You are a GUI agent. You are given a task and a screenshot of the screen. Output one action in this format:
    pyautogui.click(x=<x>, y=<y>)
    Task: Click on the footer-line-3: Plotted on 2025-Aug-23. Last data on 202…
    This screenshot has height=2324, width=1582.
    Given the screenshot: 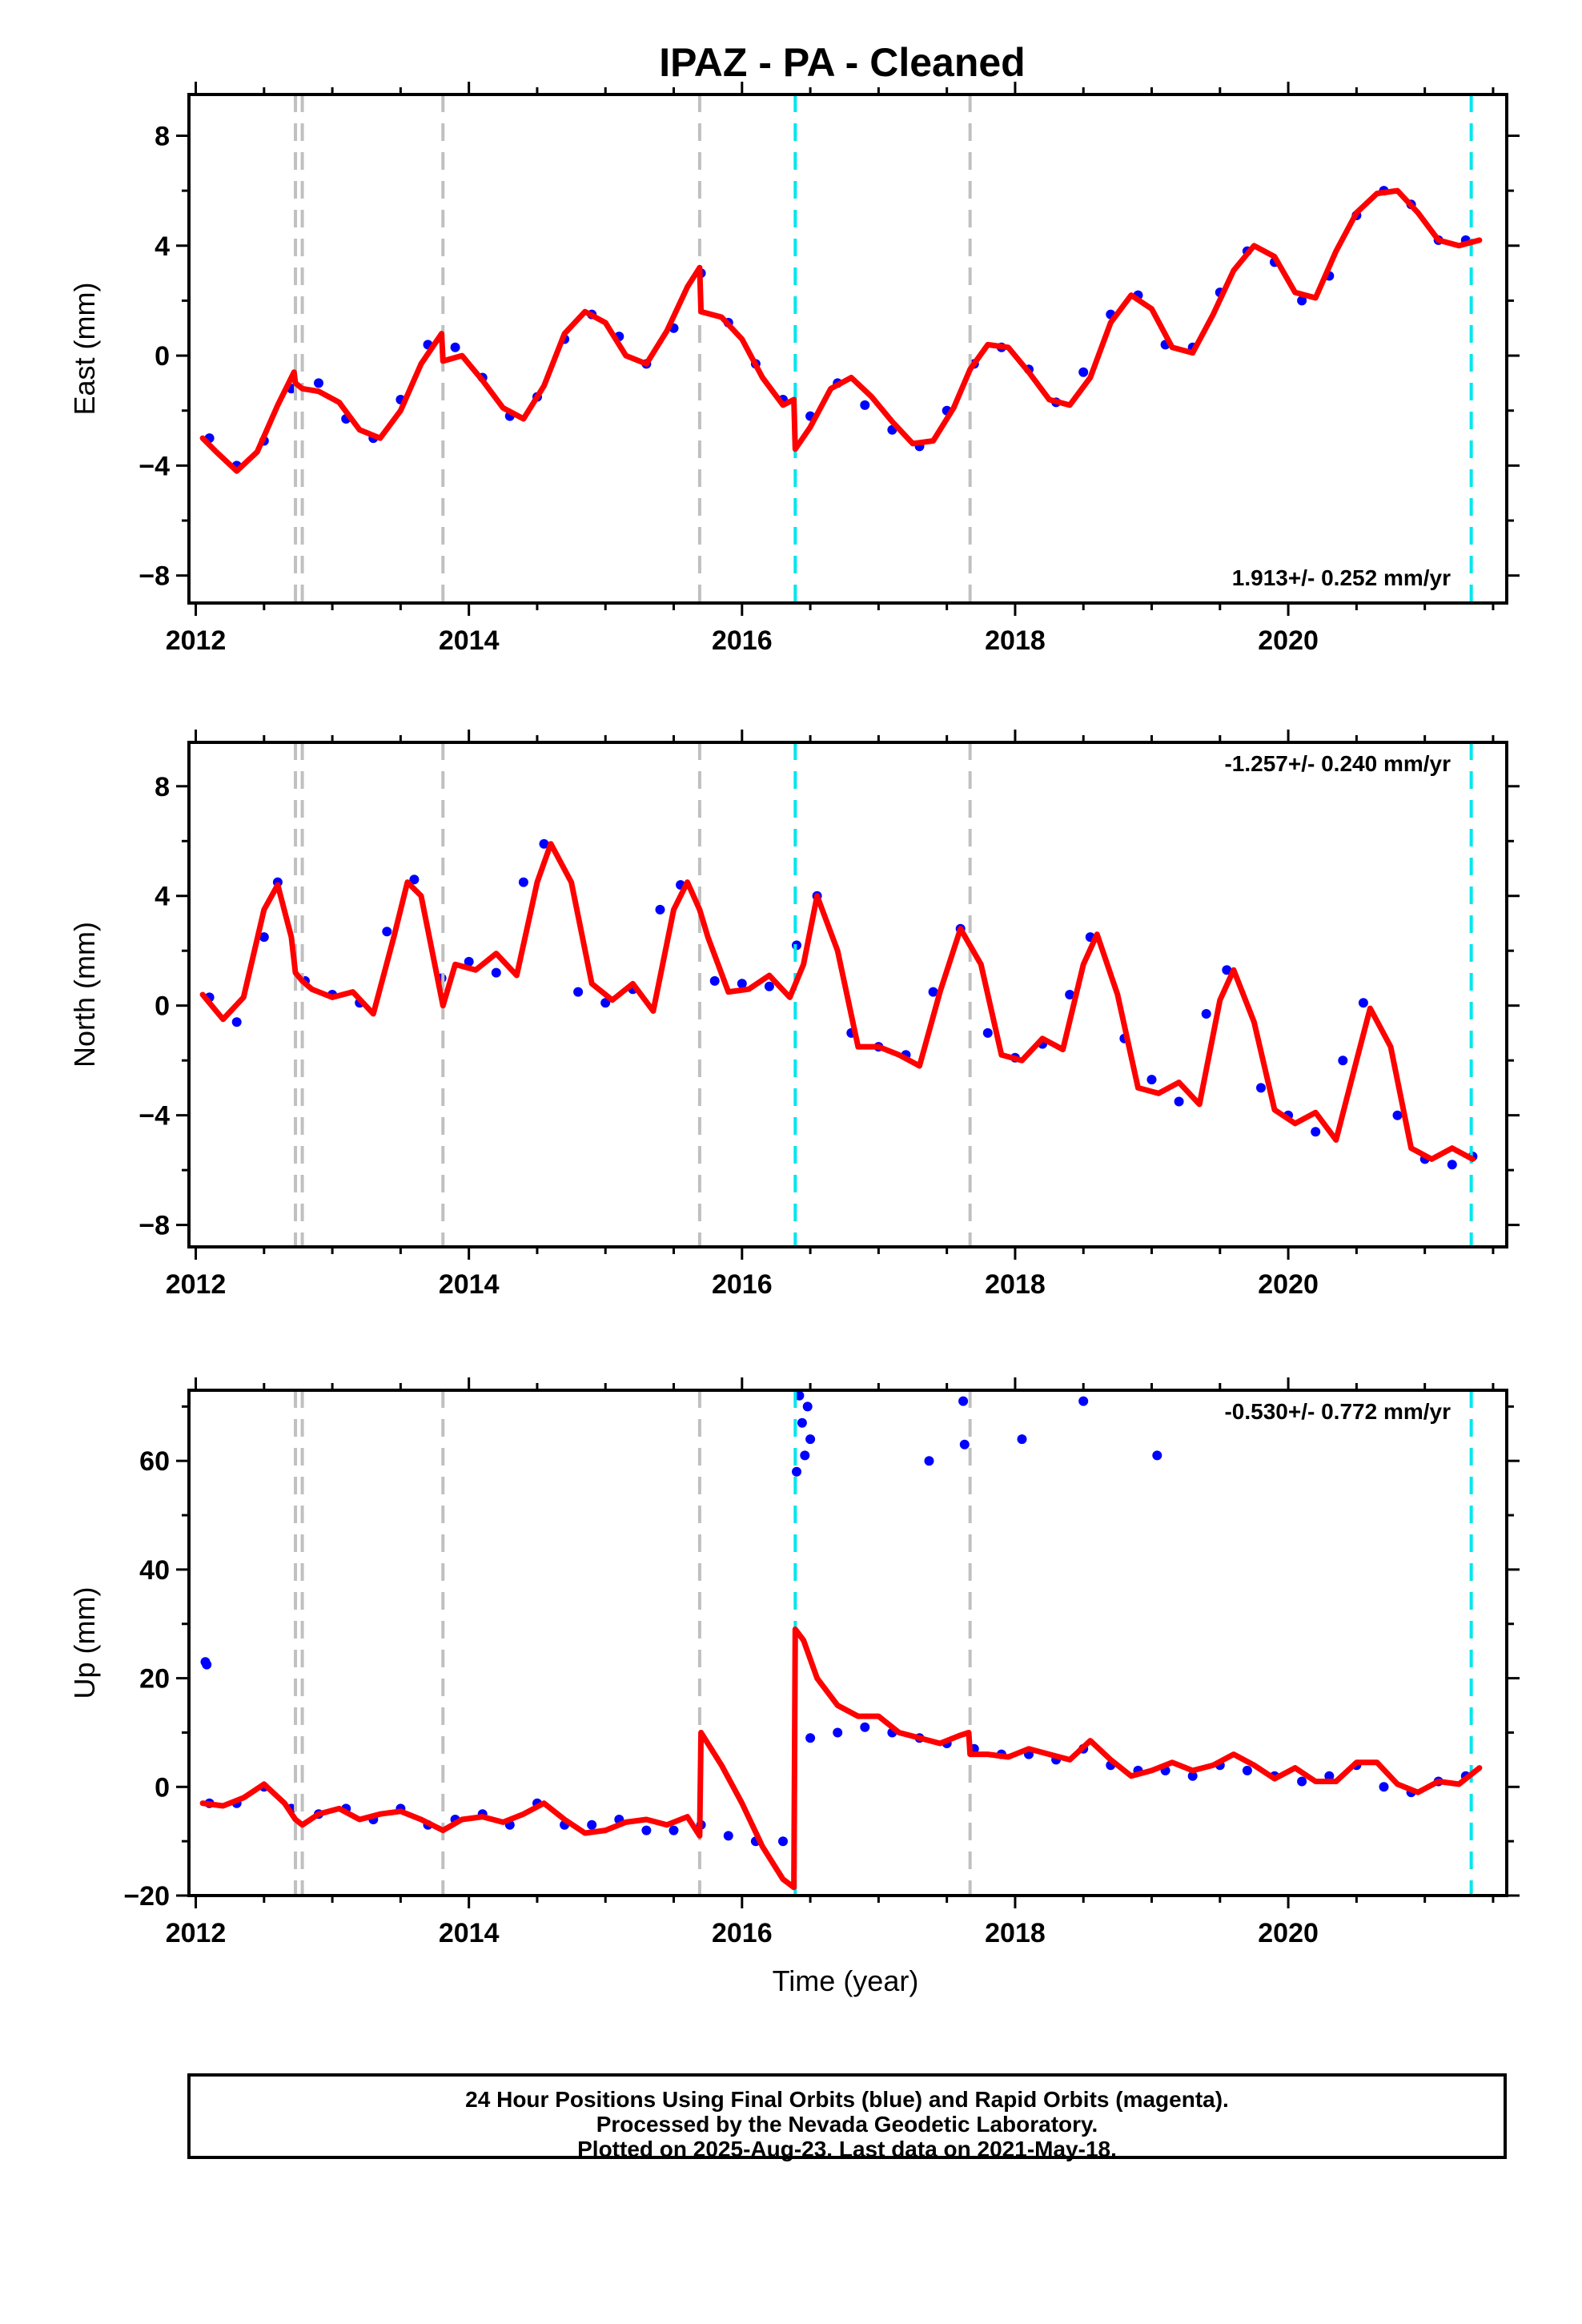 What is the action you would take?
    pyautogui.click(x=847, y=2149)
    